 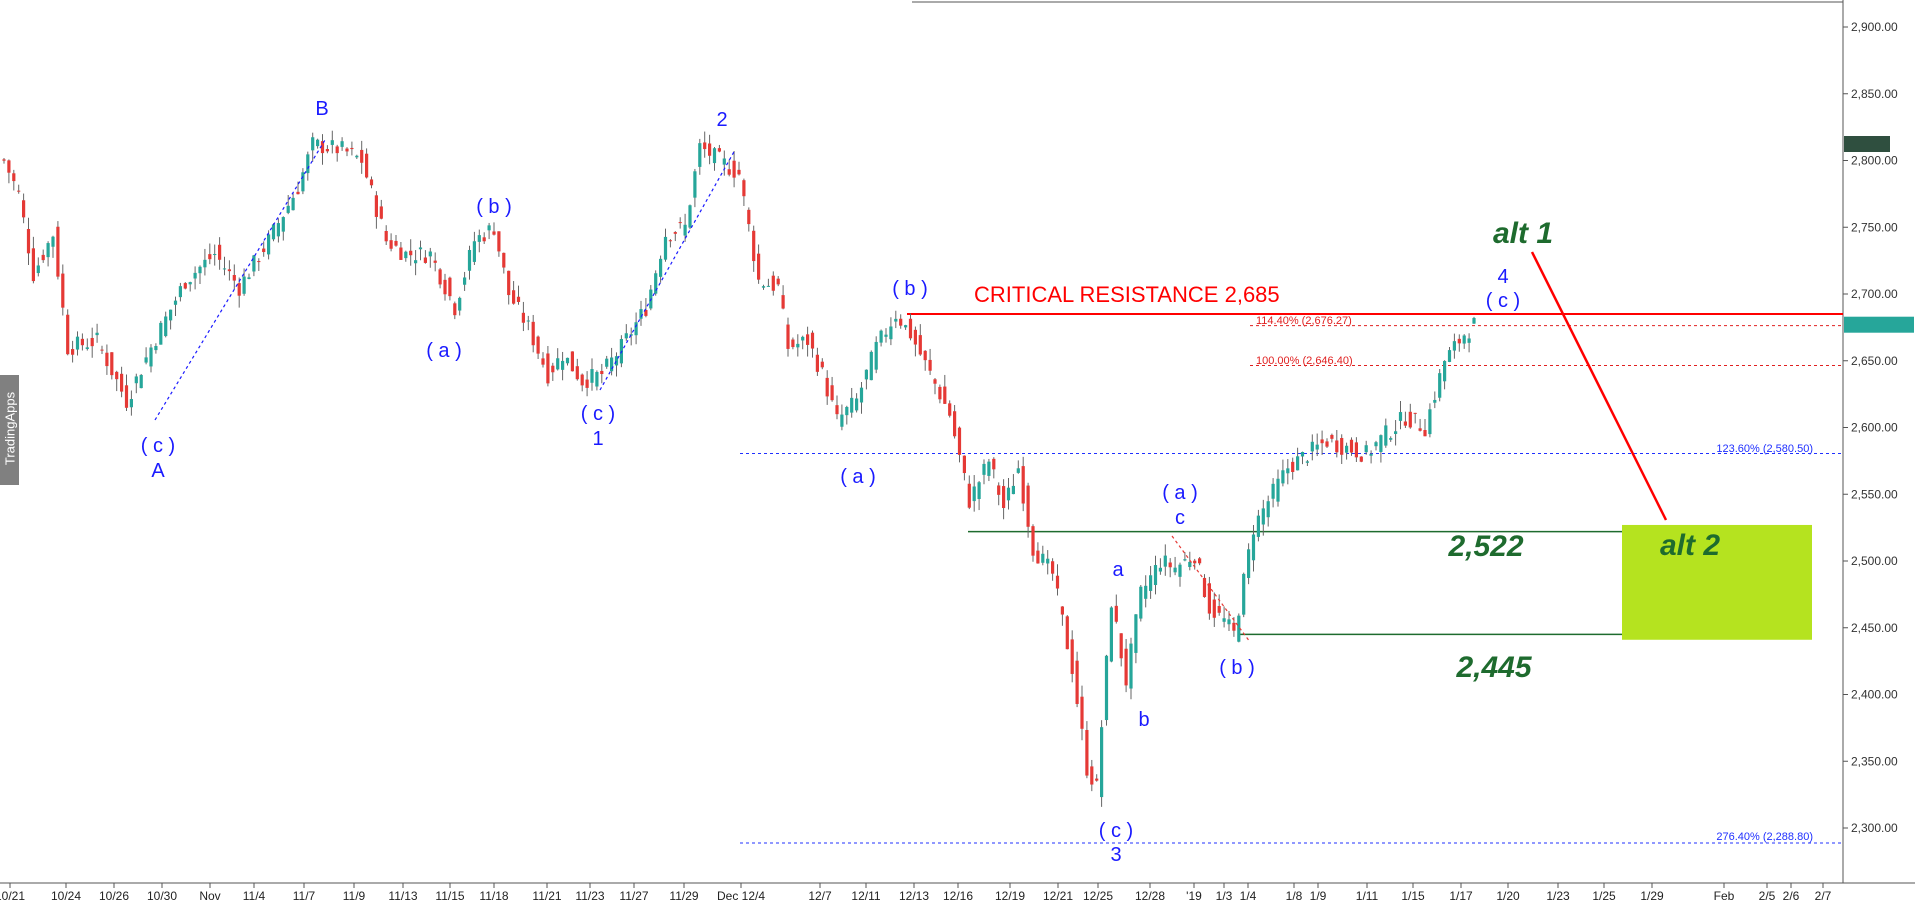 I want to click on x-tick-label: 11/9, so click(x=354, y=896).